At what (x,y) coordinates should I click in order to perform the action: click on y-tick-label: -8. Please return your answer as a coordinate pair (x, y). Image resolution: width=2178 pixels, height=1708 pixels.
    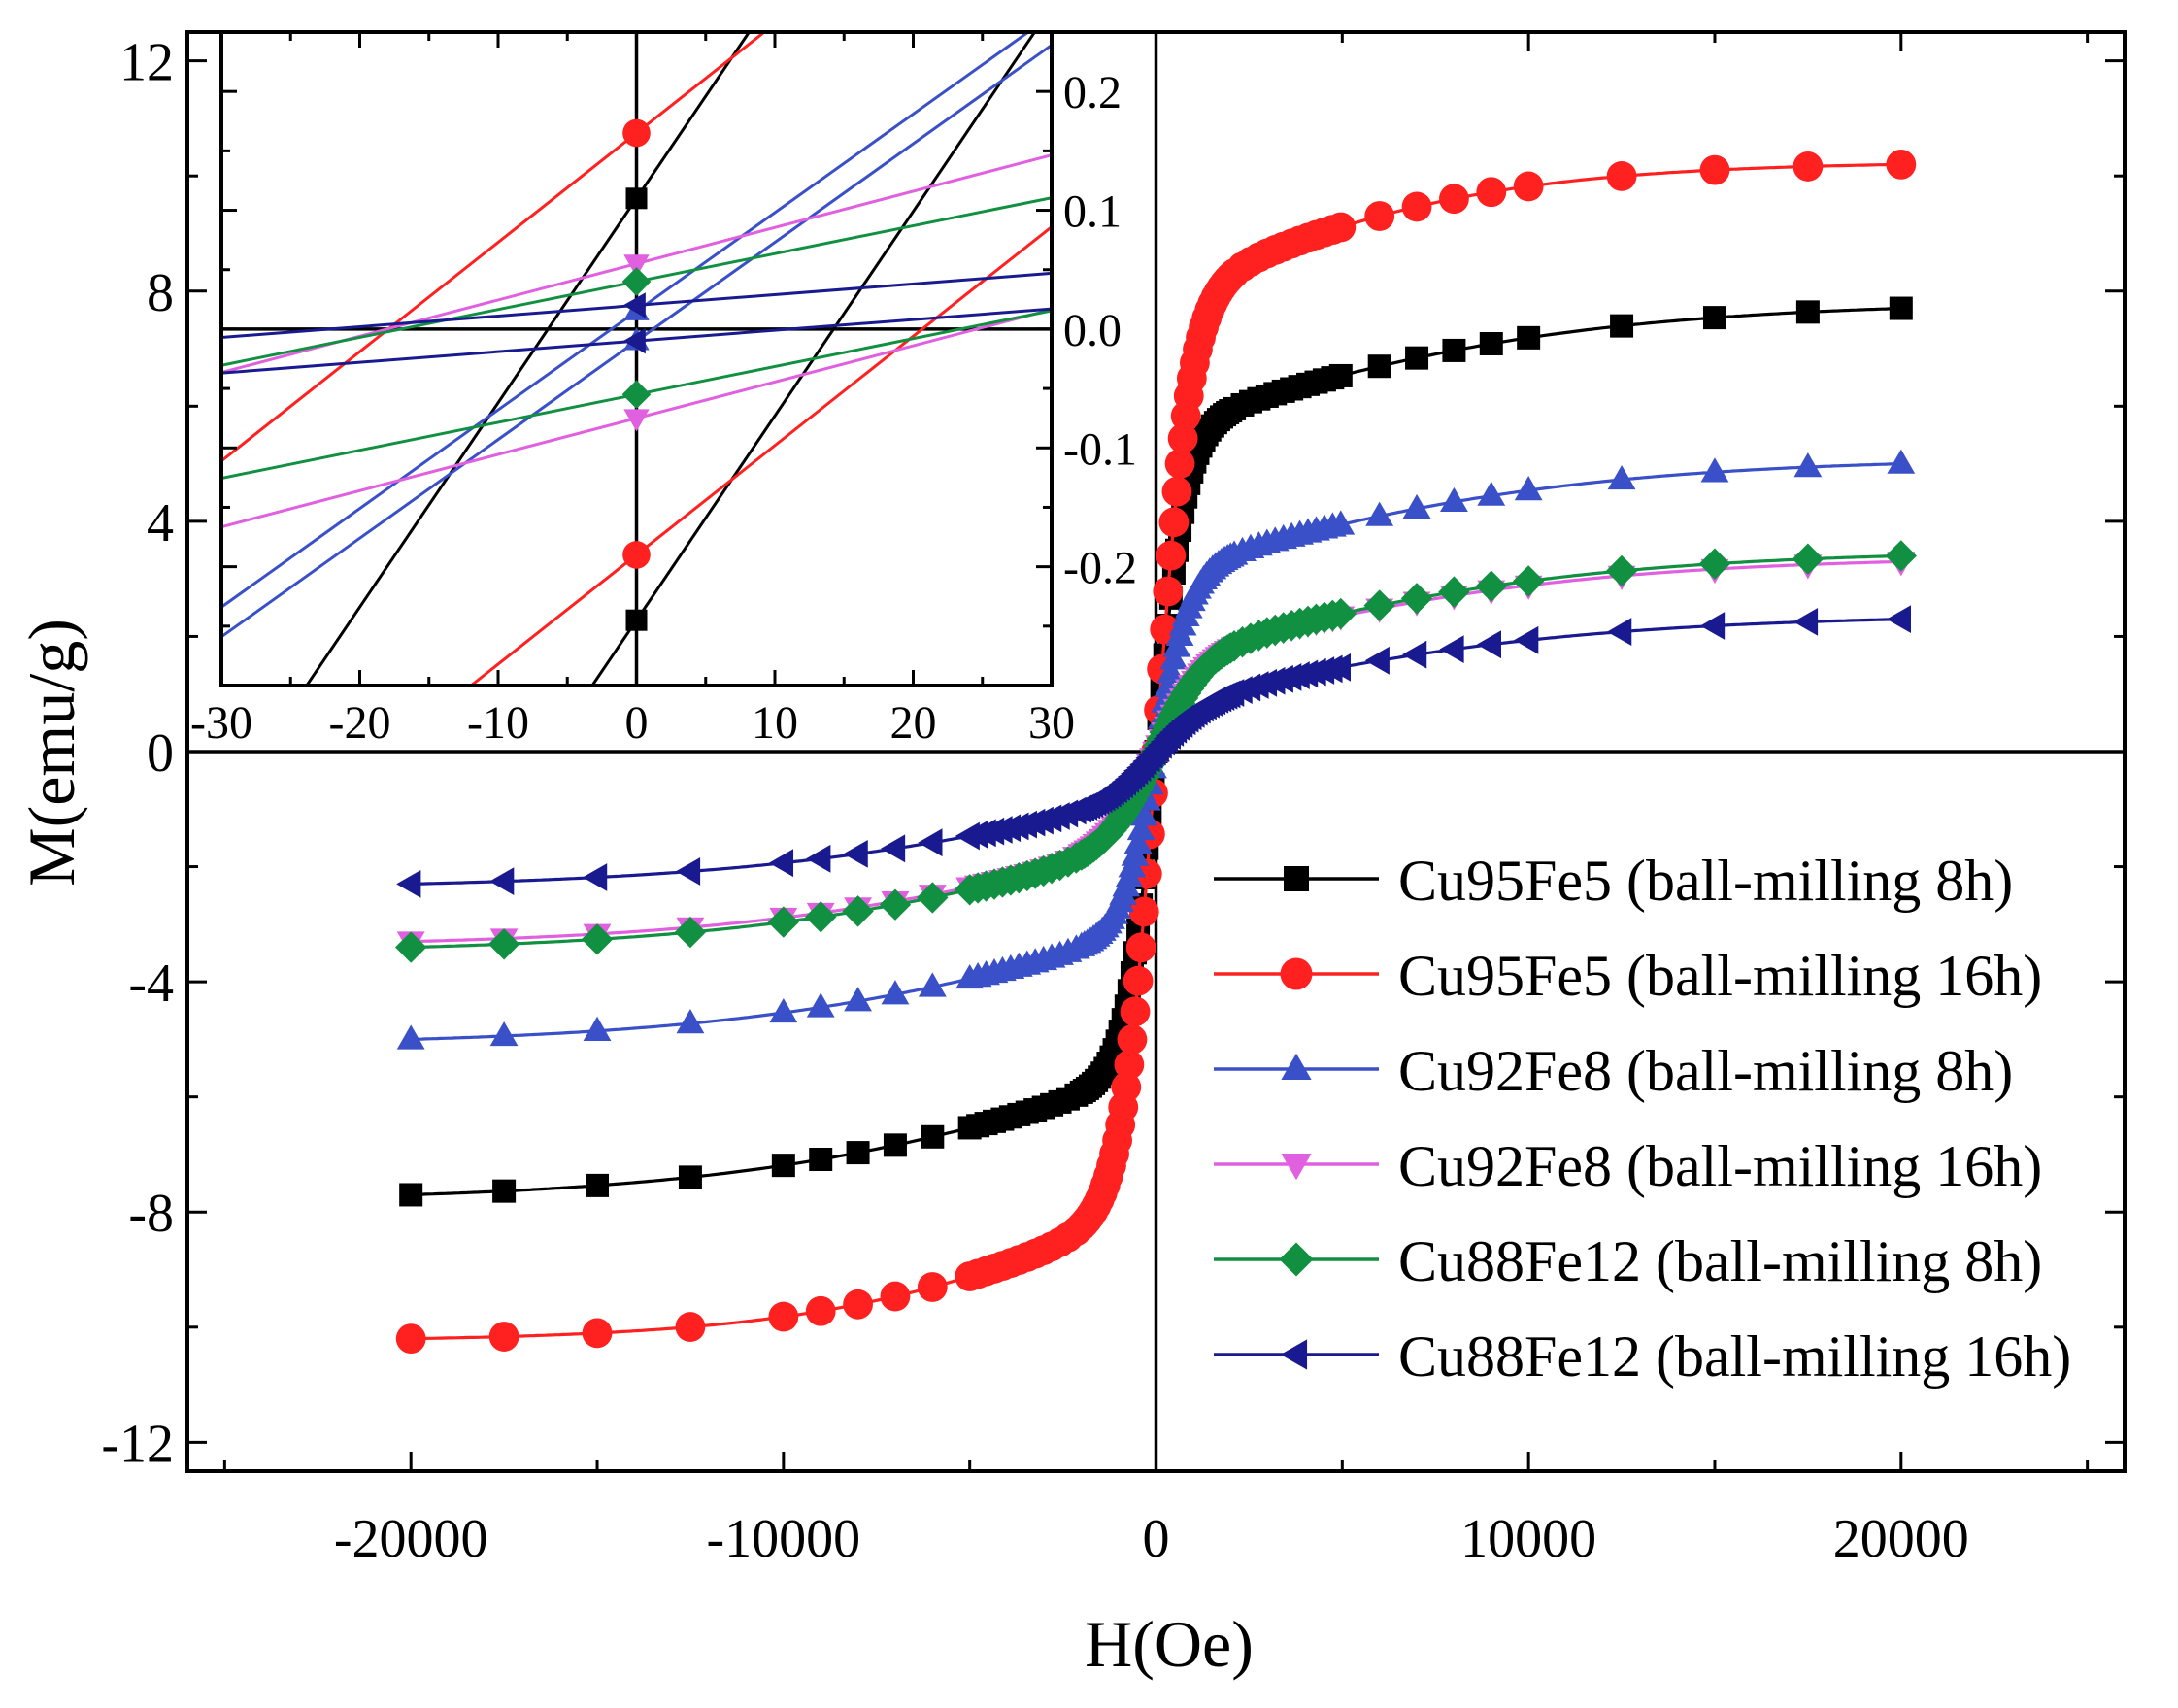
    Looking at the image, I should click on (151, 1214).